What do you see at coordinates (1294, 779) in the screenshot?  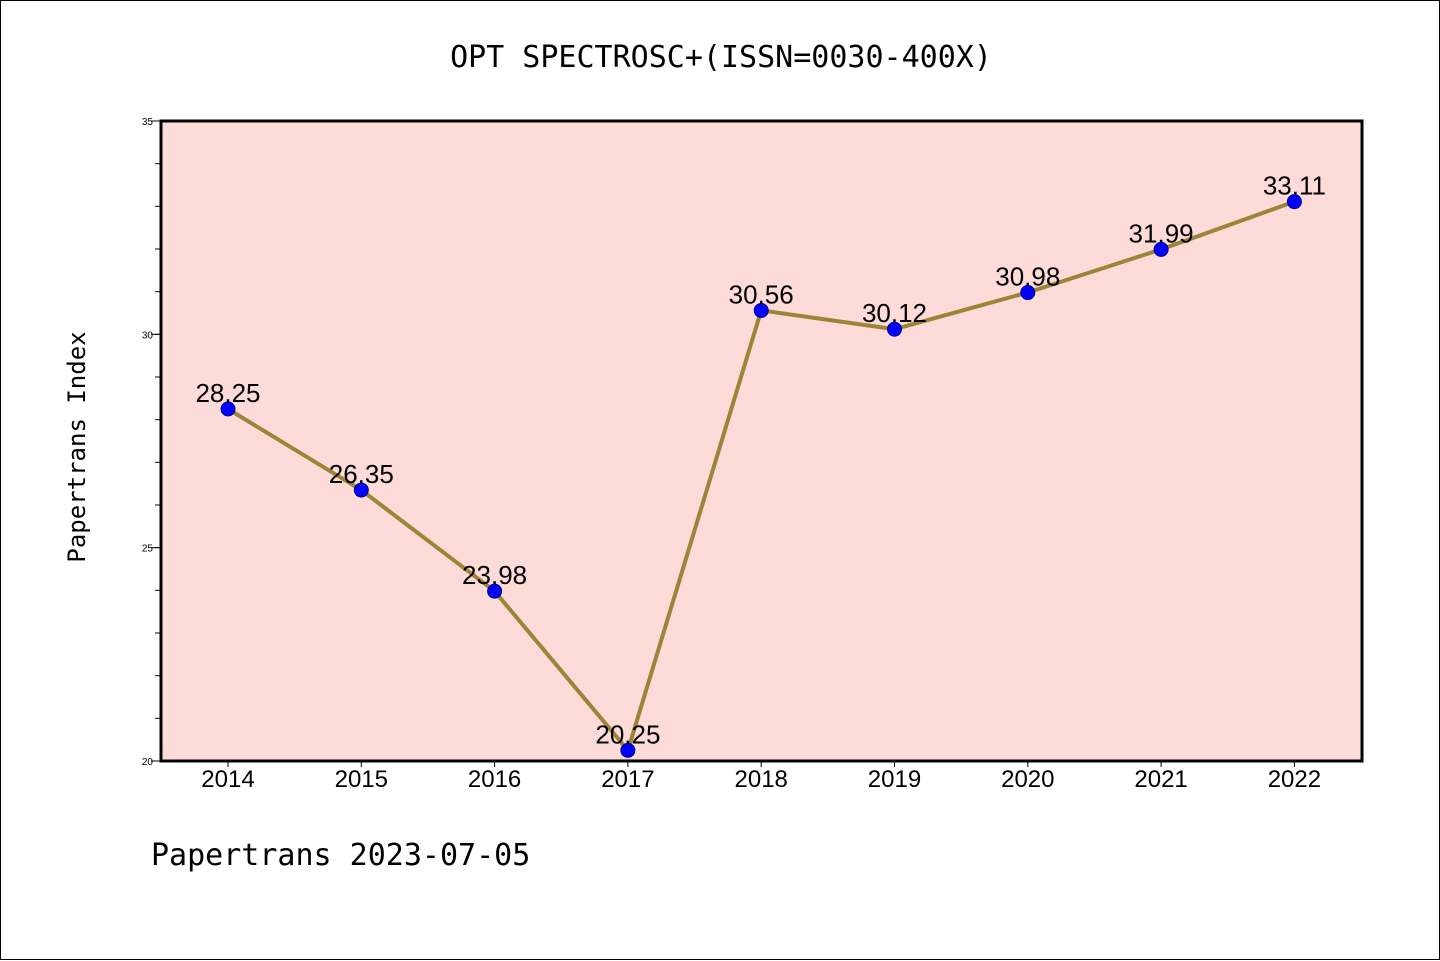 I see `x-tick-label: 2022` at bounding box center [1294, 779].